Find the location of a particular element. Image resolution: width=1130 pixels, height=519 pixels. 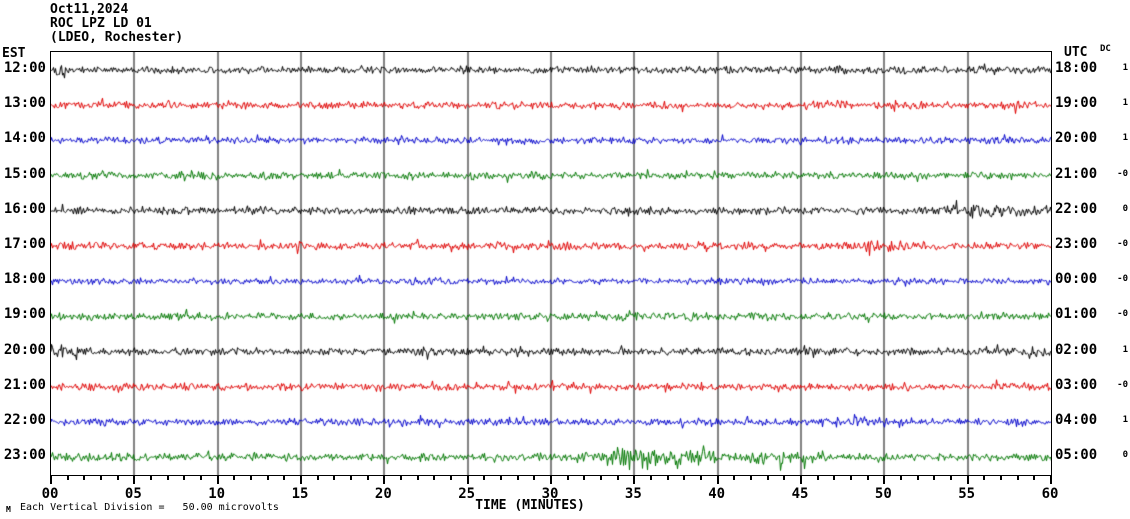

utc-label: 04:00 is located at coordinates (1076, 420).